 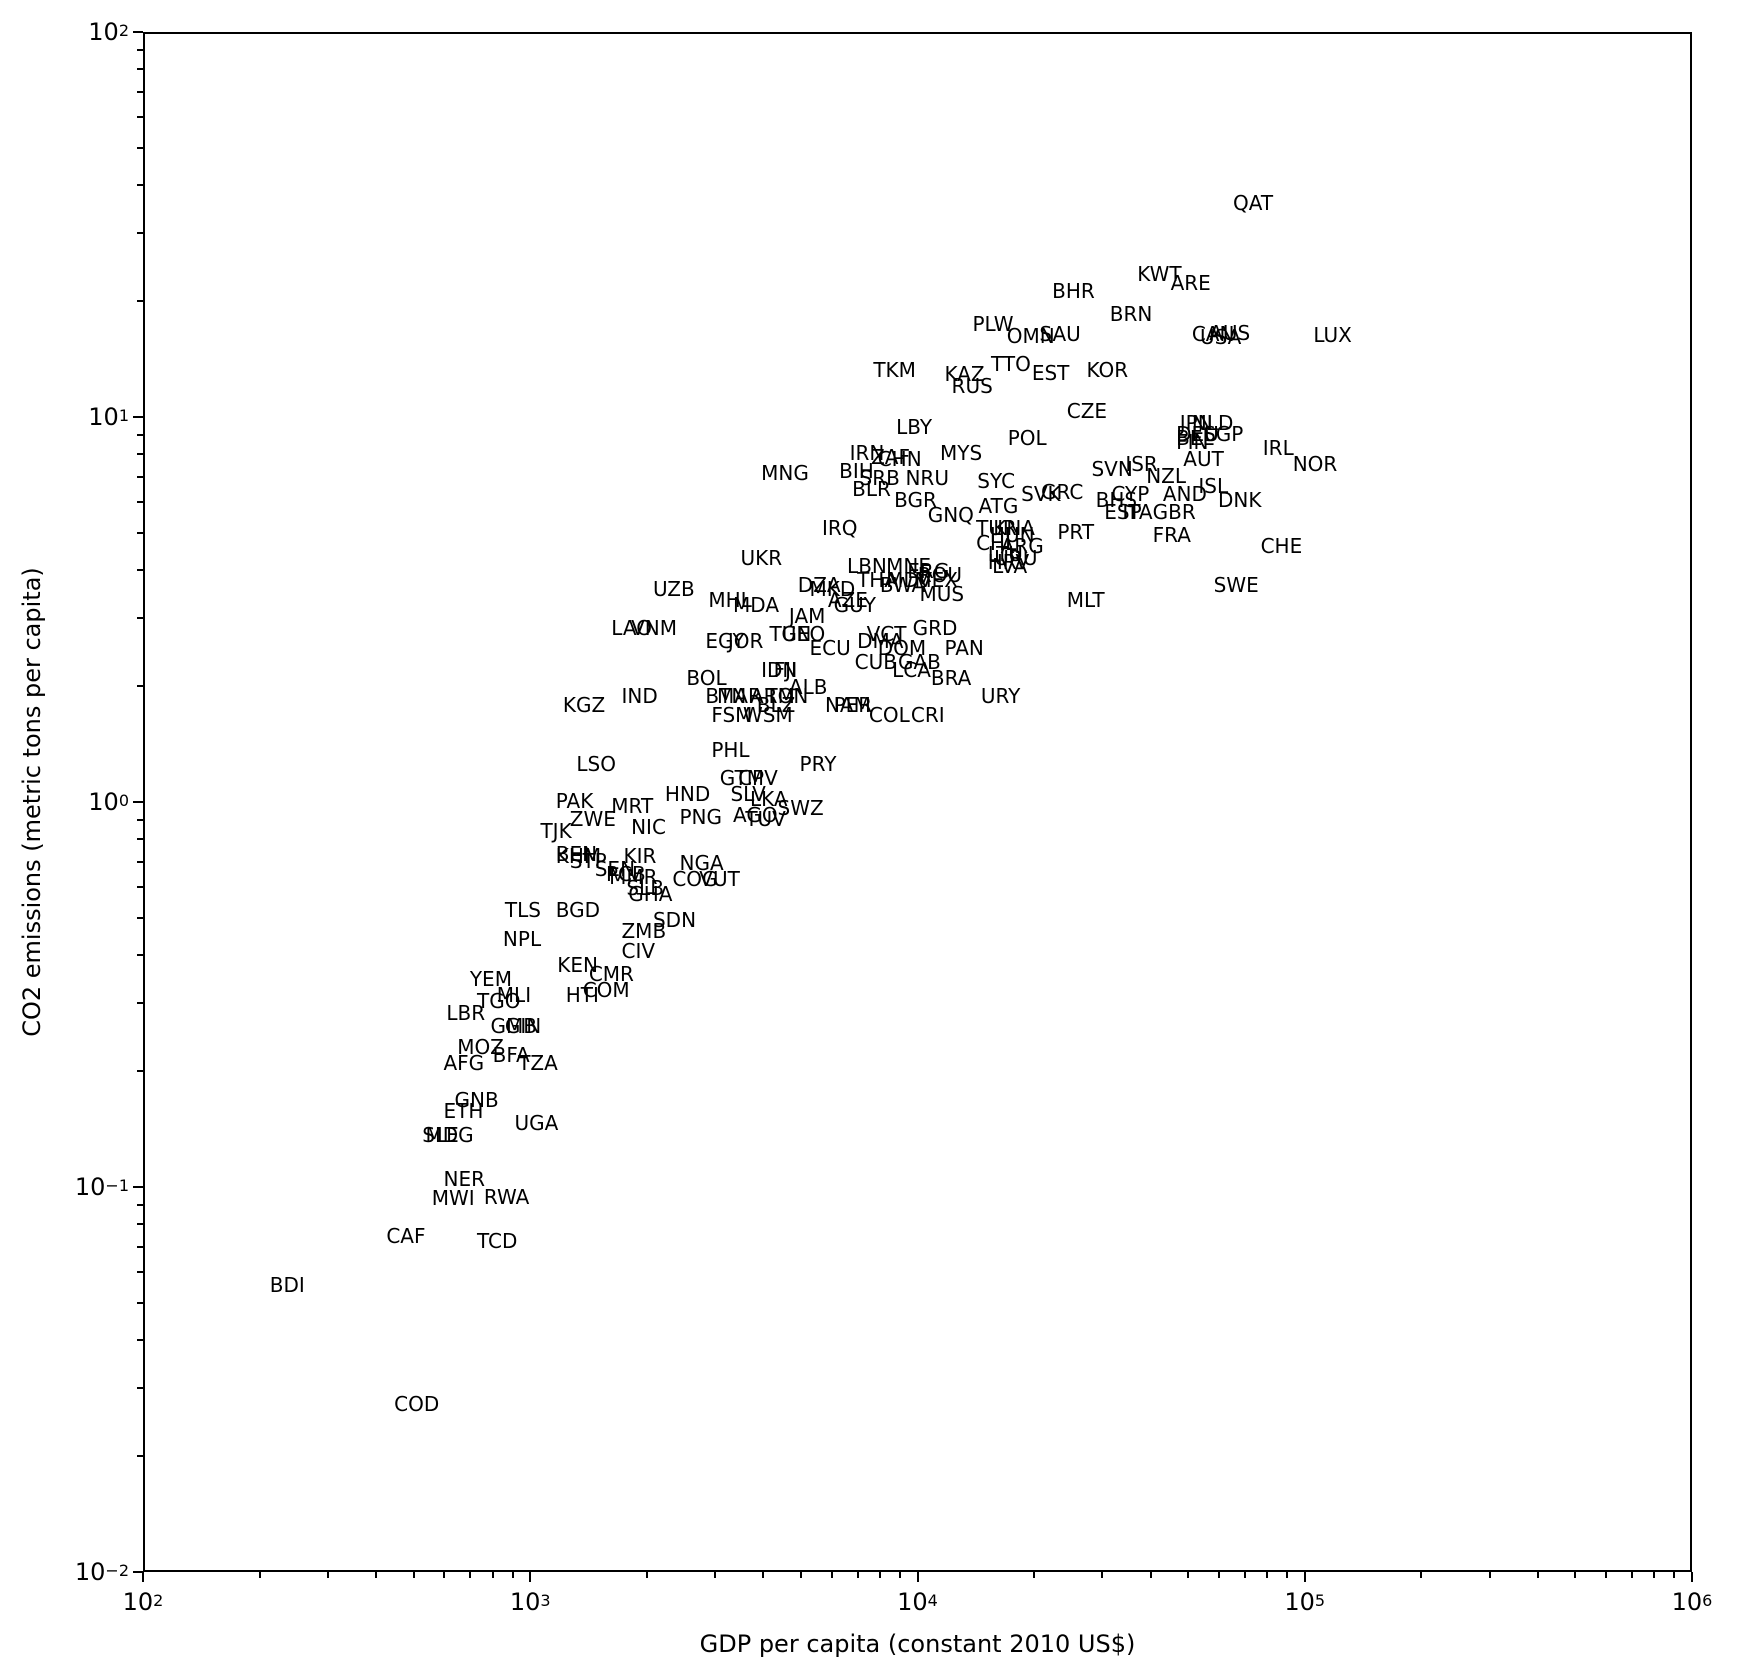 What do you see at coordinates (748, 794) in the screenshot?
I see `point-label: SLV` at bounding box center [748, 794].